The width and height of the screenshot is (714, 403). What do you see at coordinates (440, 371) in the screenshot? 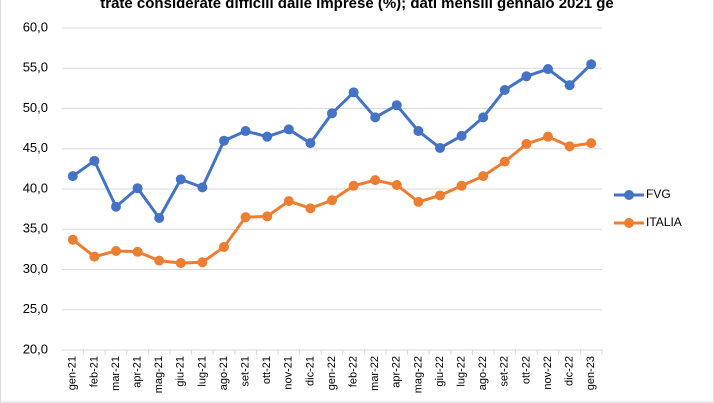
I see `x-tick-label: giu-22` at bounding box center [440, 371].